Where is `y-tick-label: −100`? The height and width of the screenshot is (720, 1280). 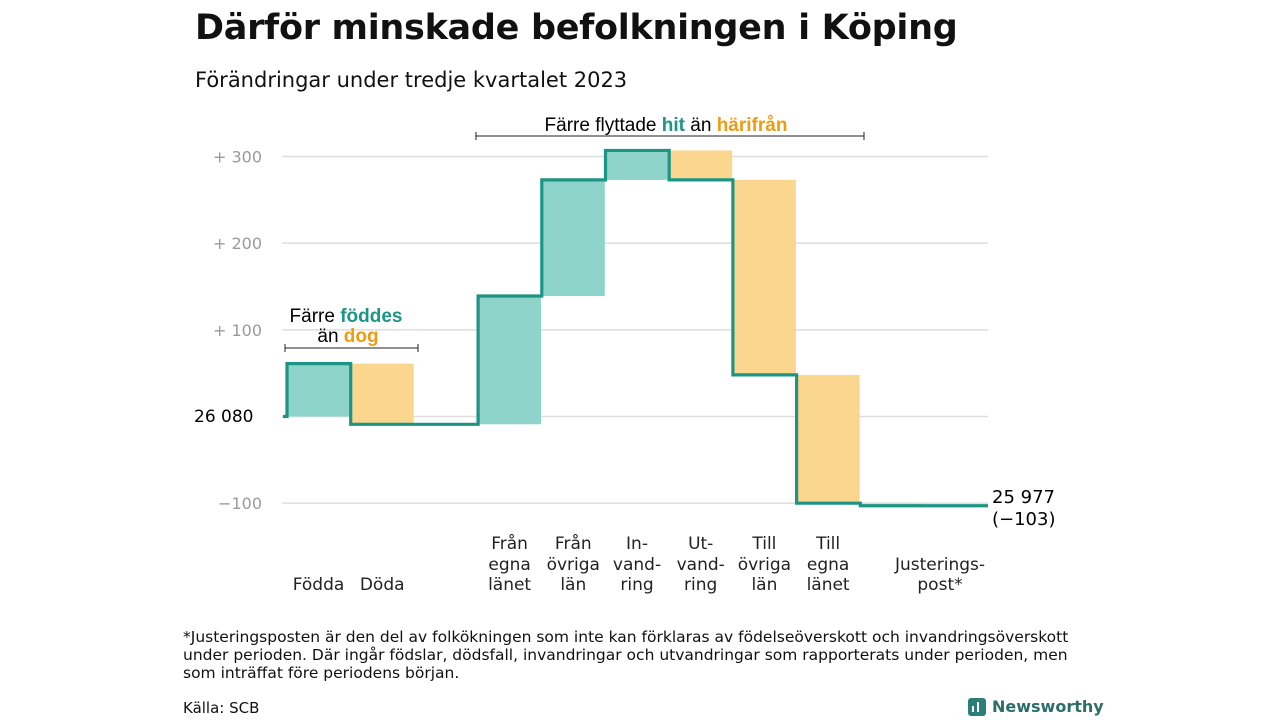
y-tick-label: −100 is located at coordinates (240, 503).